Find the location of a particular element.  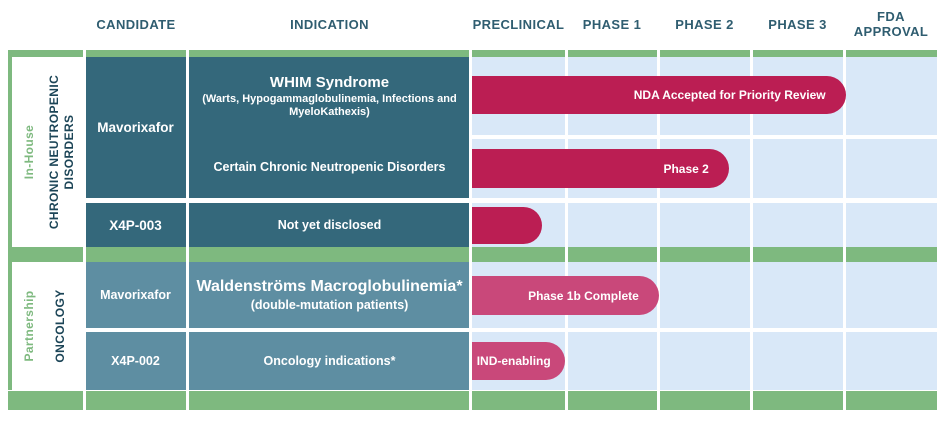

candidate-name: X4P-002 is located at coordinates (135, 361).